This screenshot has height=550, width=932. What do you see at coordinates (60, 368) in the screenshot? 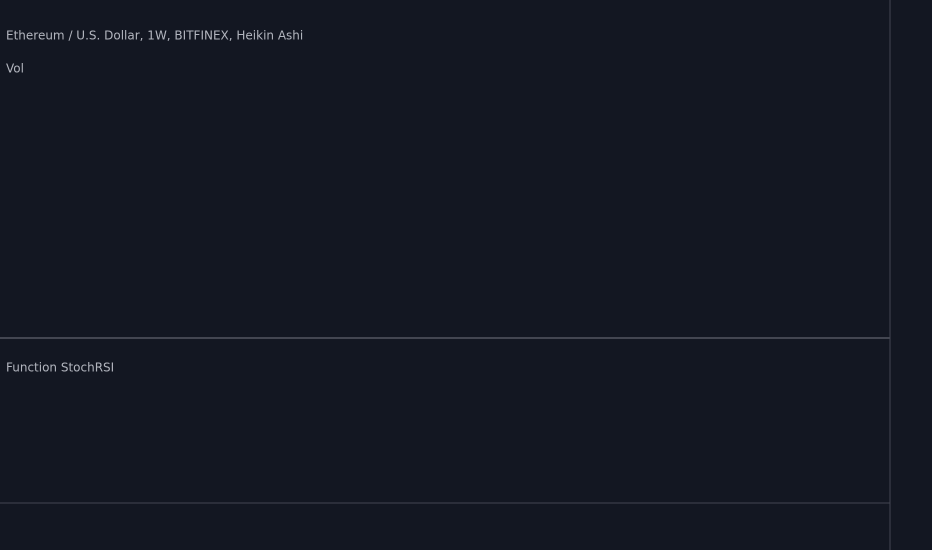
I see `indicator-title: Function StochRSI` at bounding box center [60, 368].